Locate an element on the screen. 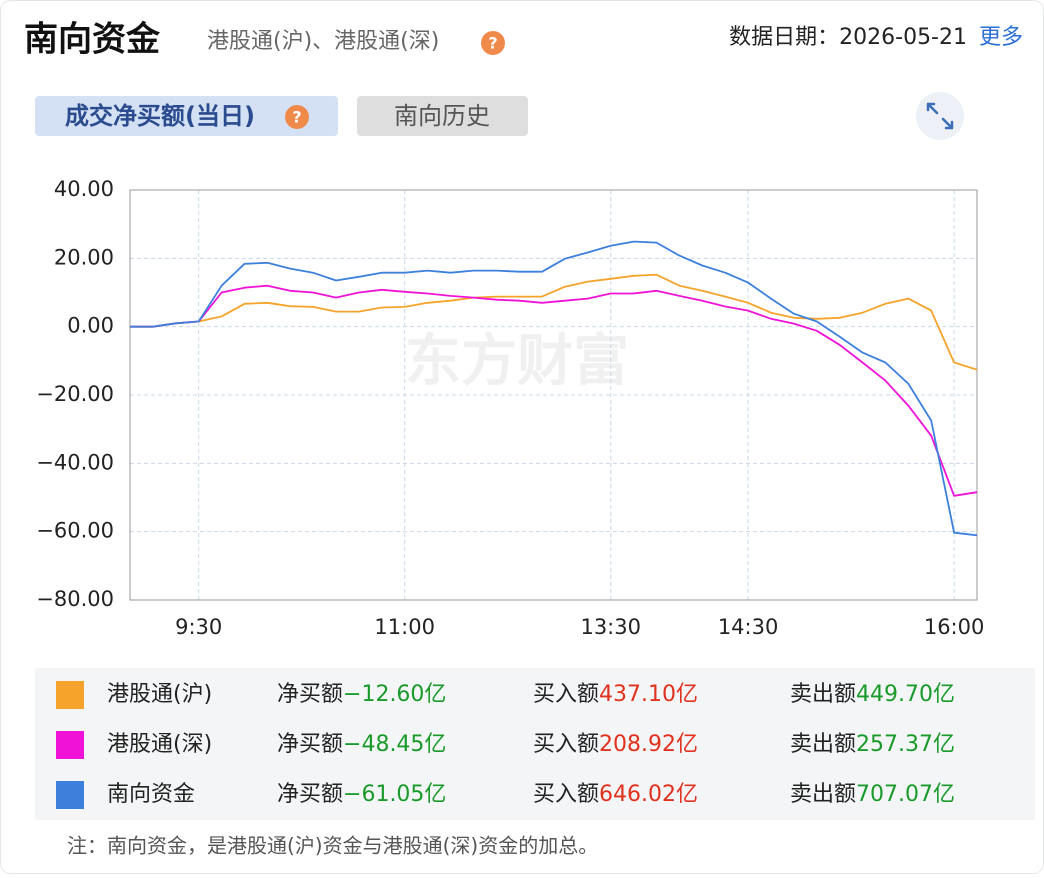 This screenshot has width=1044, height=878. subtitle: 港股通(沪)、港股通(深) is located at coordinates (323, 41).